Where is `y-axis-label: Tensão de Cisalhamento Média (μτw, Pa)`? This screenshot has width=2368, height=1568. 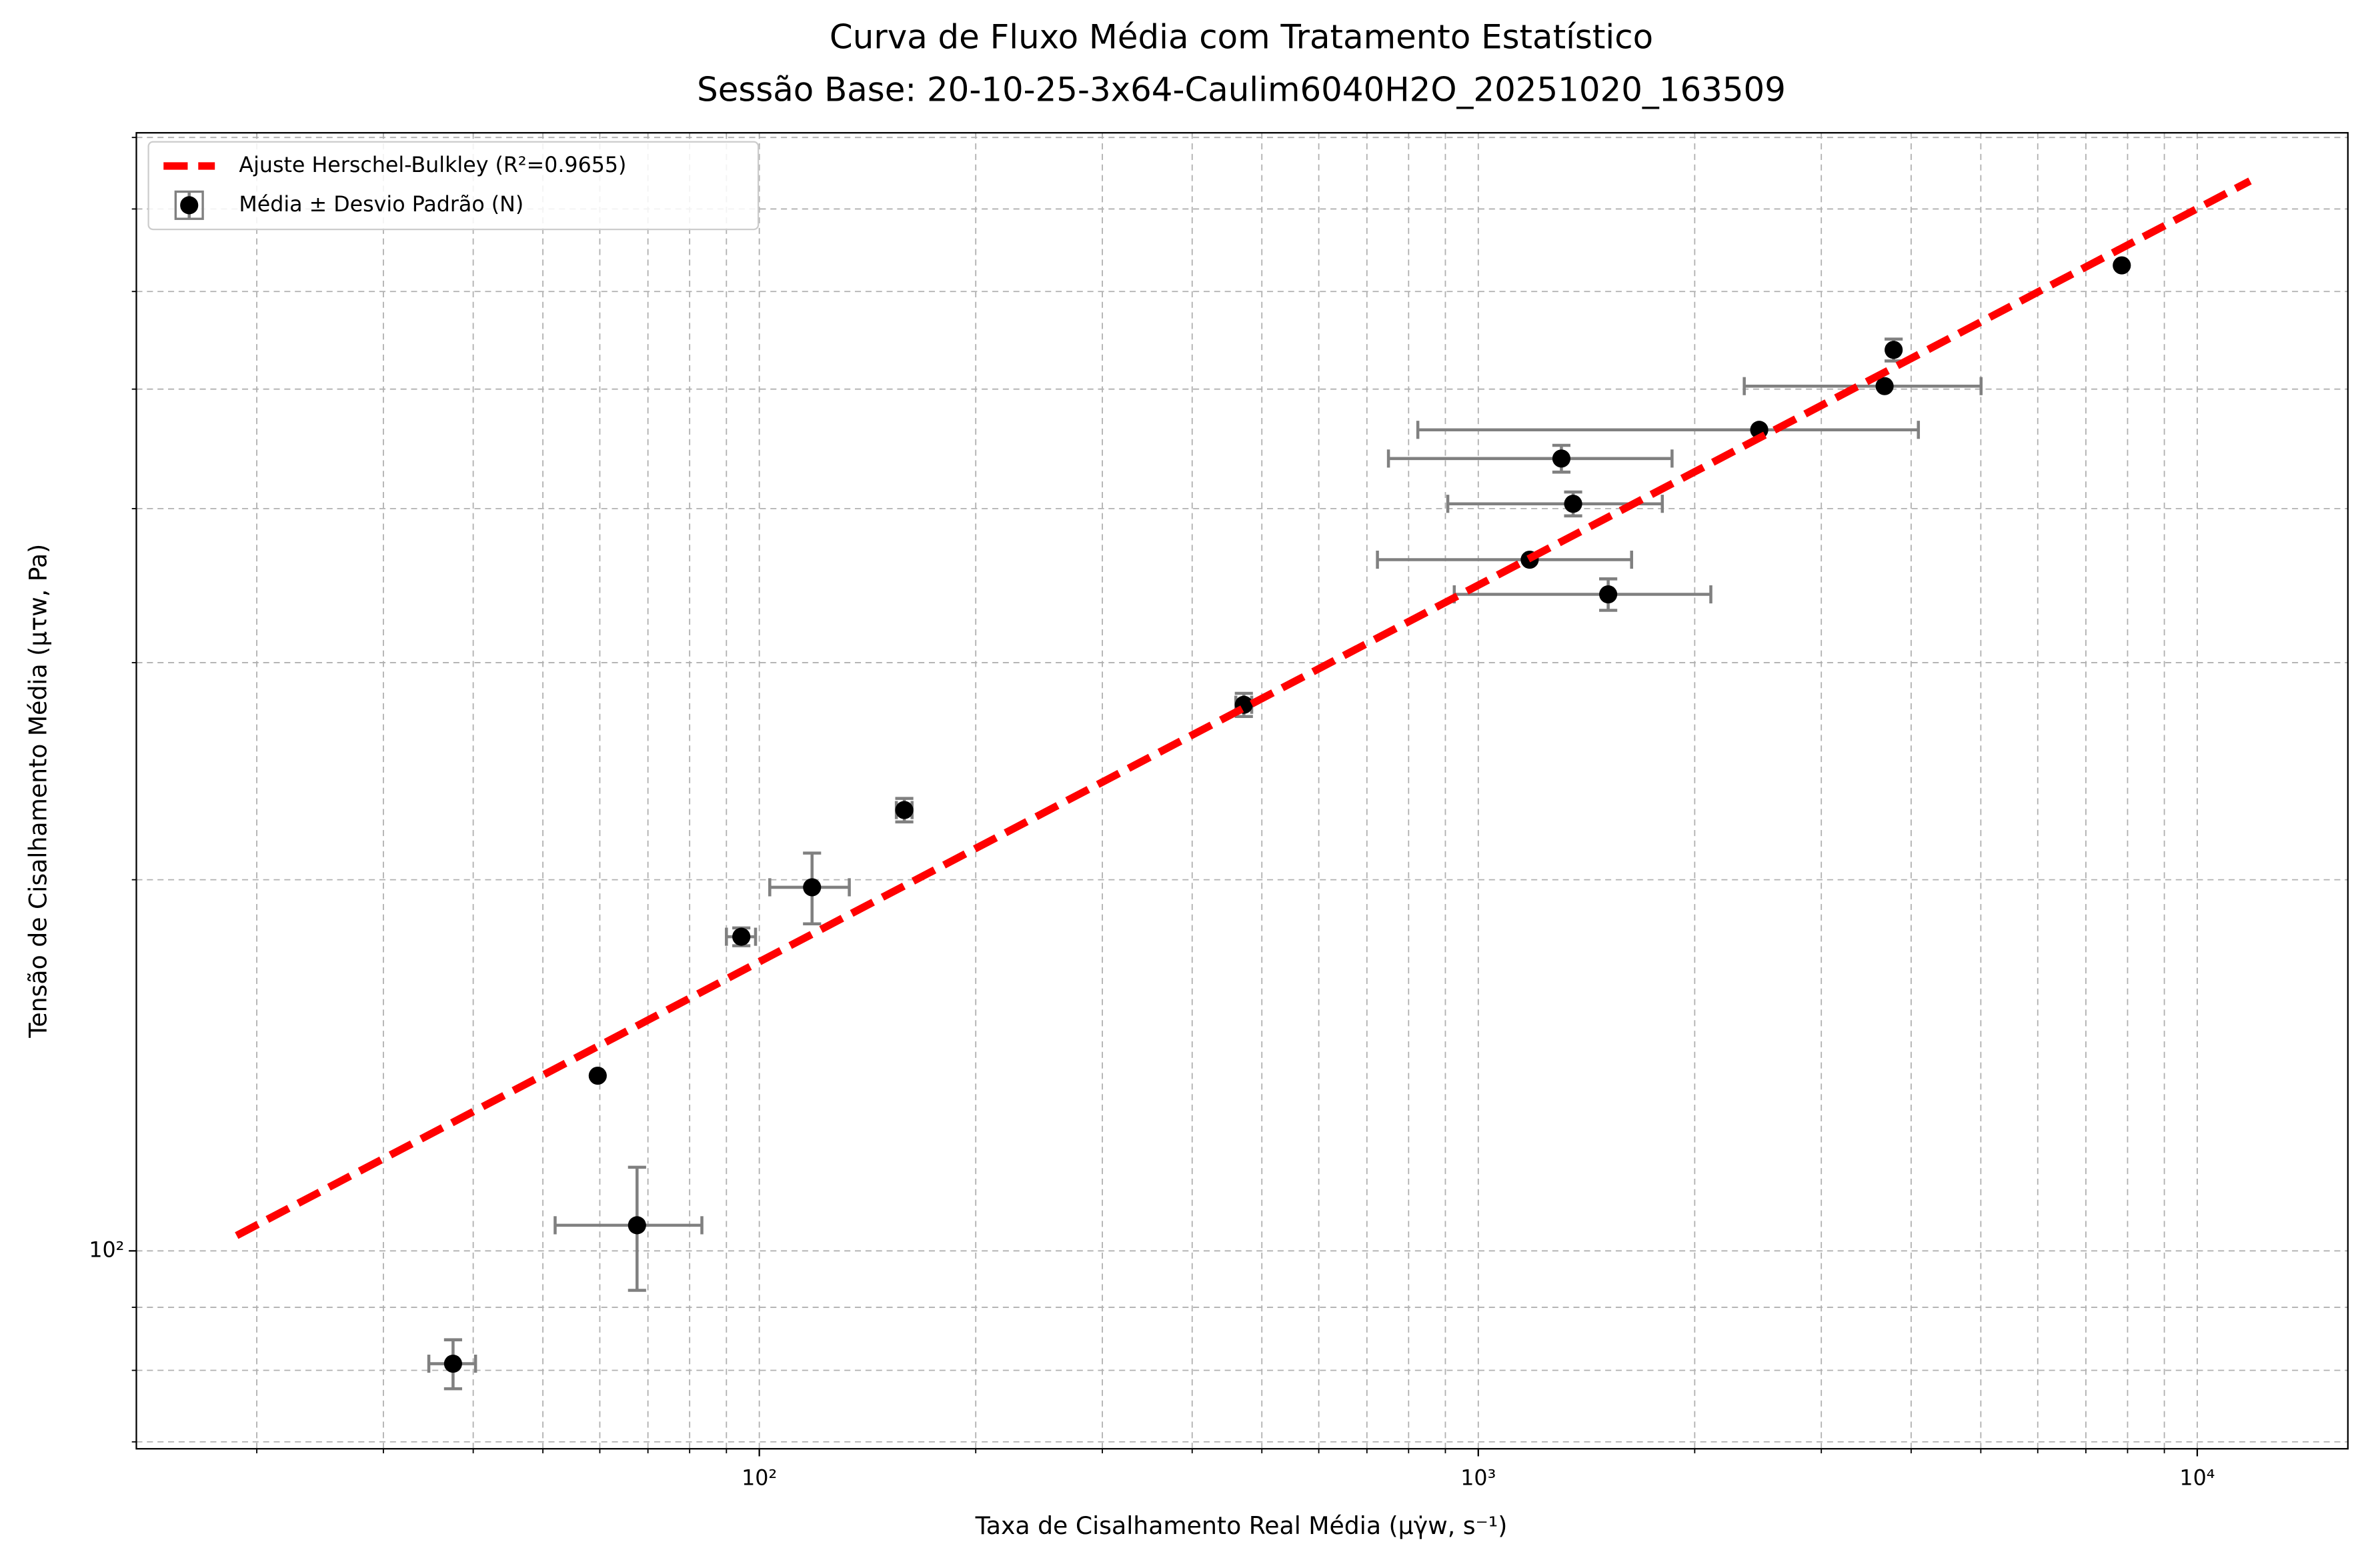
y-axis-label: Tensão de Cisalhamento Média (μτw, Pa) is located at coordinates (38, 791).